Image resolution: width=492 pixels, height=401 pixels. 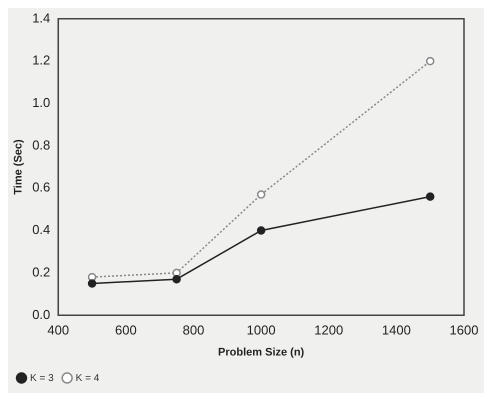 What do you see at coordinates (42, 378) in the screenshot?
I see `legend-label: K = 3` at bounding box center [42, 378].